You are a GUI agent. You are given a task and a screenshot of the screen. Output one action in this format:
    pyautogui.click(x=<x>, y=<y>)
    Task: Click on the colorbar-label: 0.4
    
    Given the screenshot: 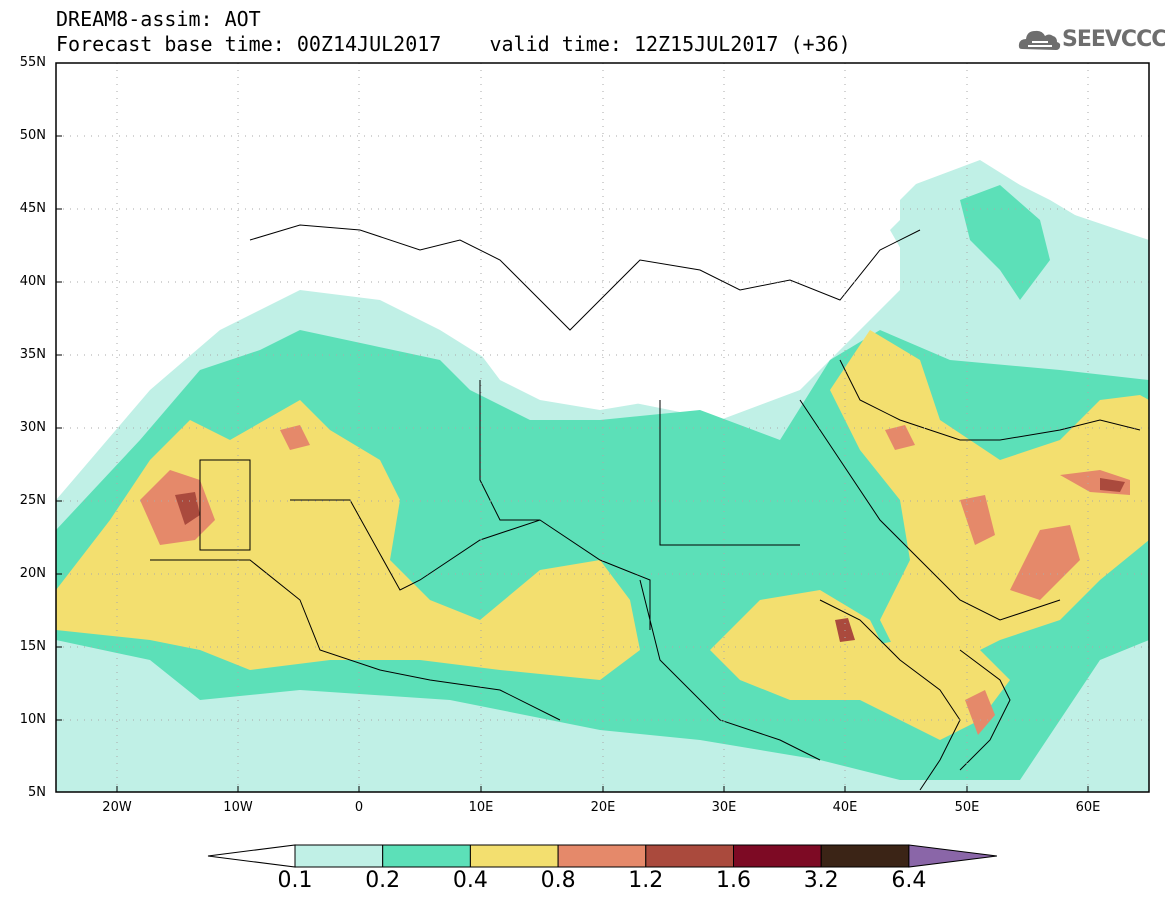 What is the action you would take?
    pyautogui.click(x=470, y=880)
    